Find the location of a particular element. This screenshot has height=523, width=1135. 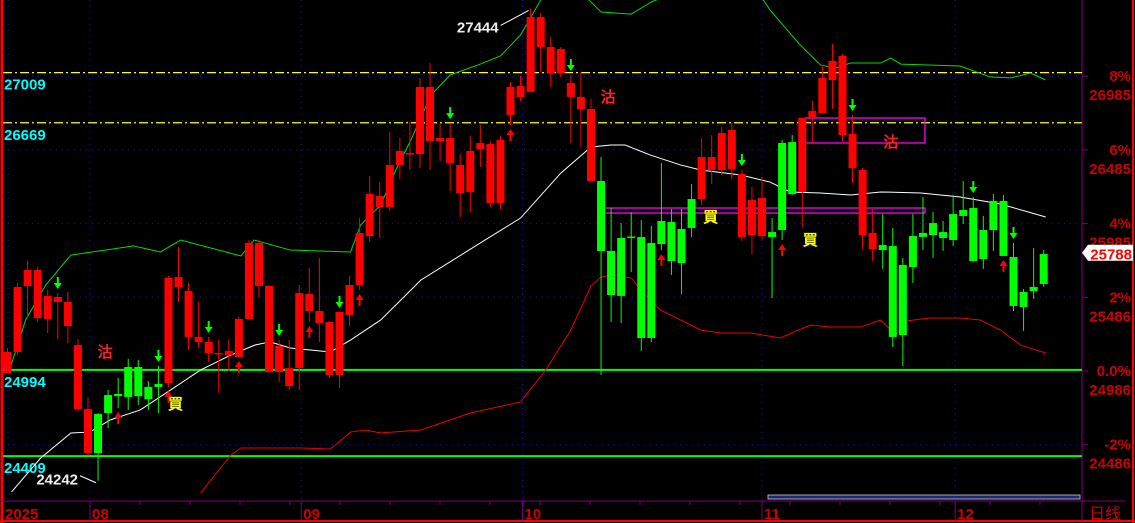

period-label: 日线 is located at coordinates (1105, 513).